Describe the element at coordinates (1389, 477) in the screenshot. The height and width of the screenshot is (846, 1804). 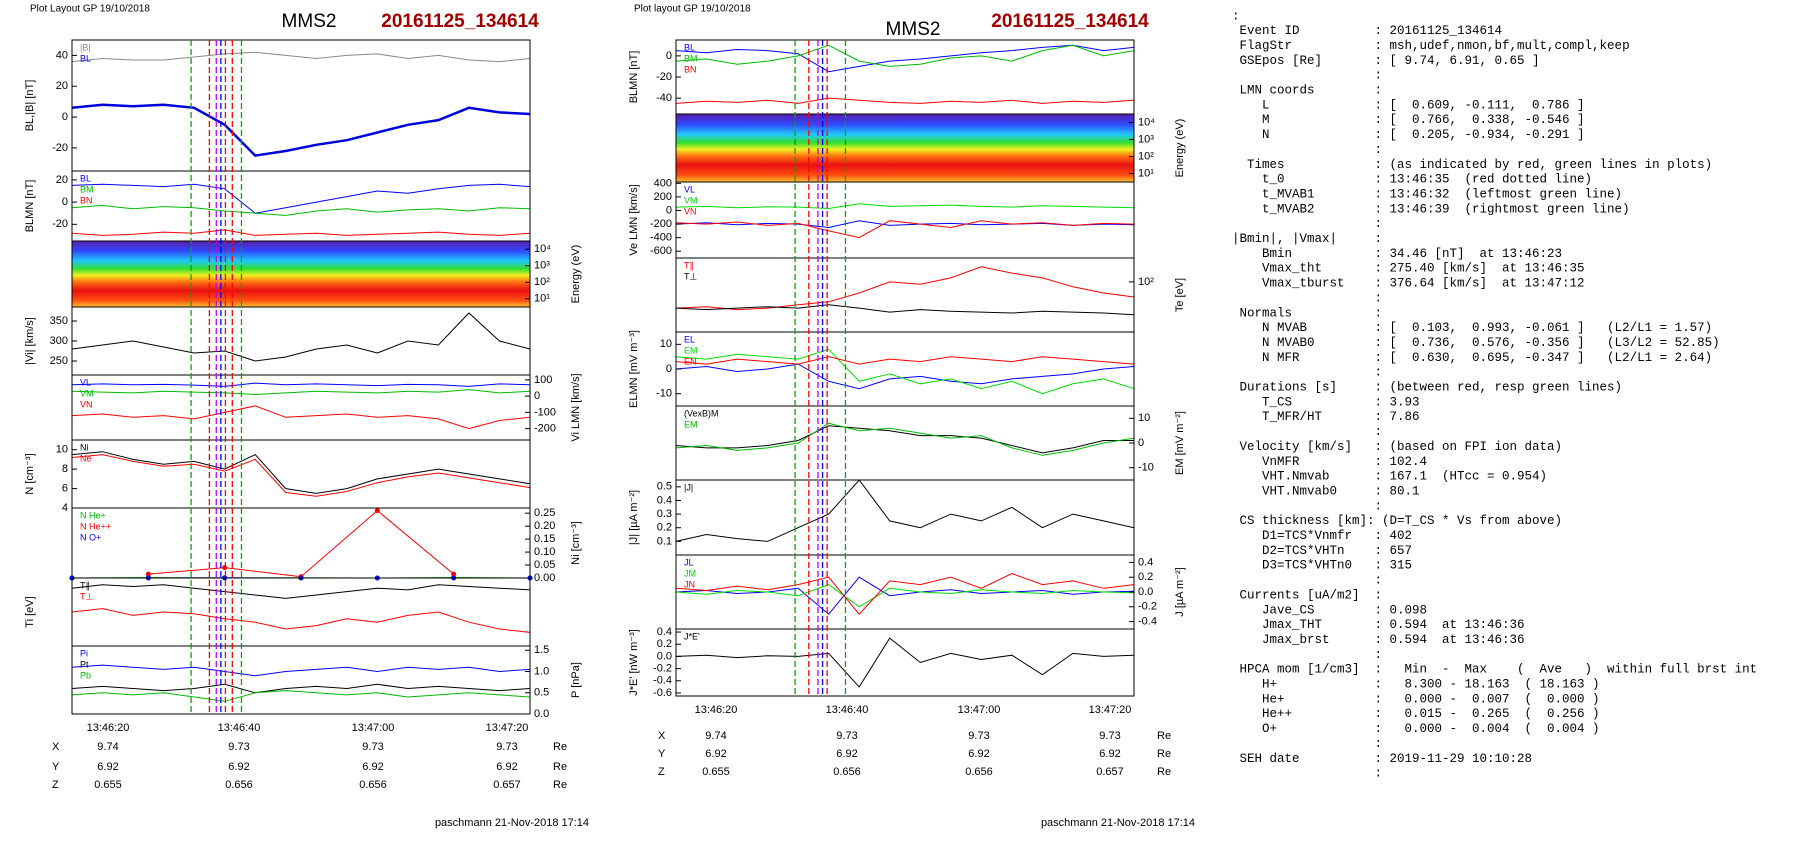
I see `info-line: VHT.Nmvab : 167.1 (HTcc = 0.954)` at that location.